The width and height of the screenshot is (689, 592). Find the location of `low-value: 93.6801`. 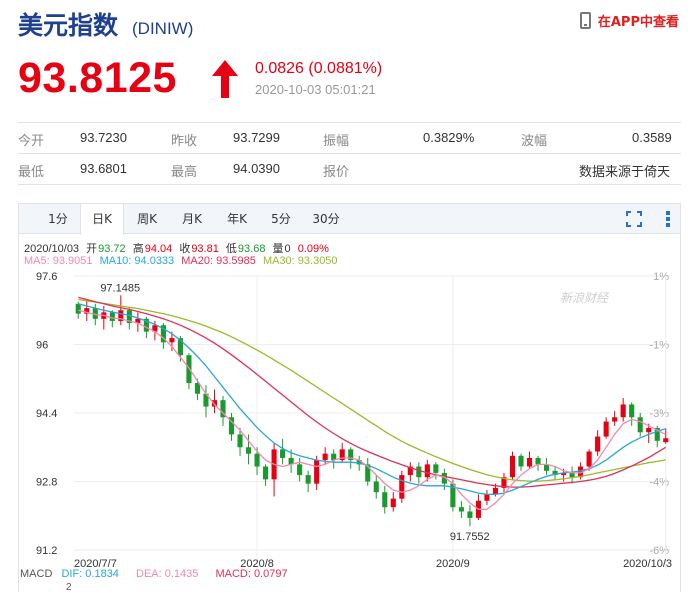

low-value: 93.6801 is located at coordinates (103, 168).